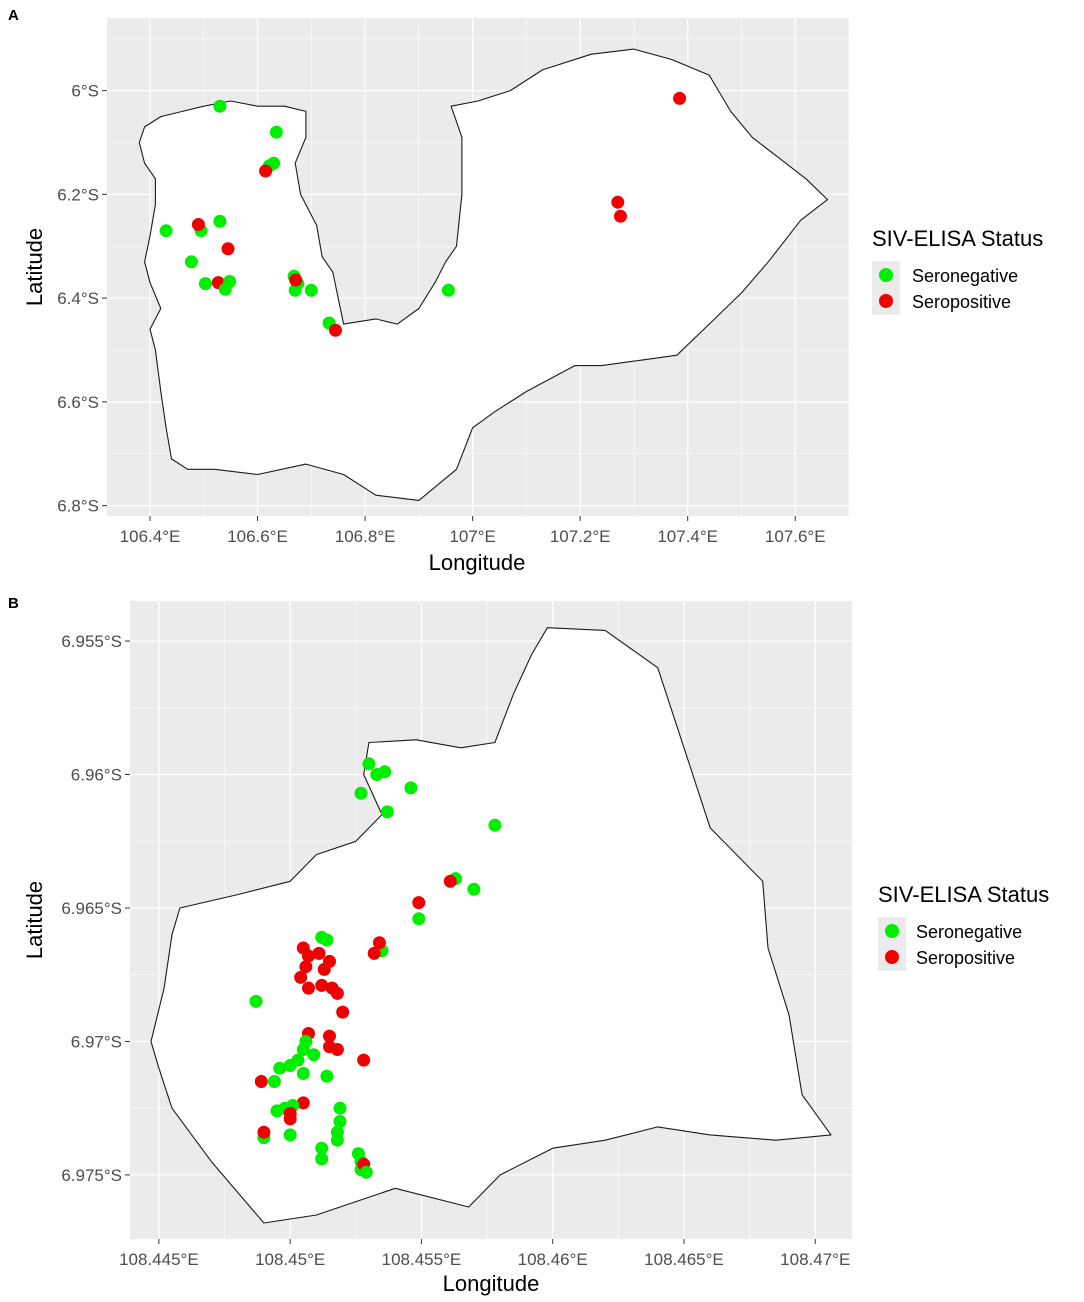  Describe the element at coordinates (91, 1175) in the screenshot. I see `y-tick-label: 6.975°S` at that location.